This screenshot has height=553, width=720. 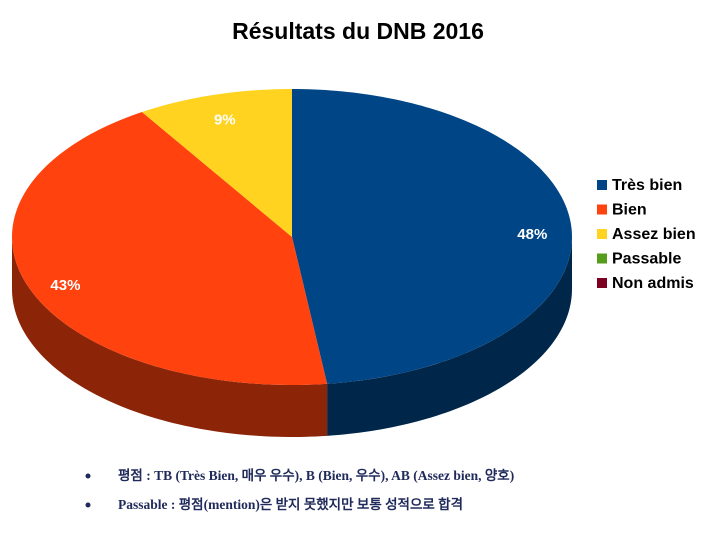 I want to click on data-label: 9%, so click(x=225, y=120).